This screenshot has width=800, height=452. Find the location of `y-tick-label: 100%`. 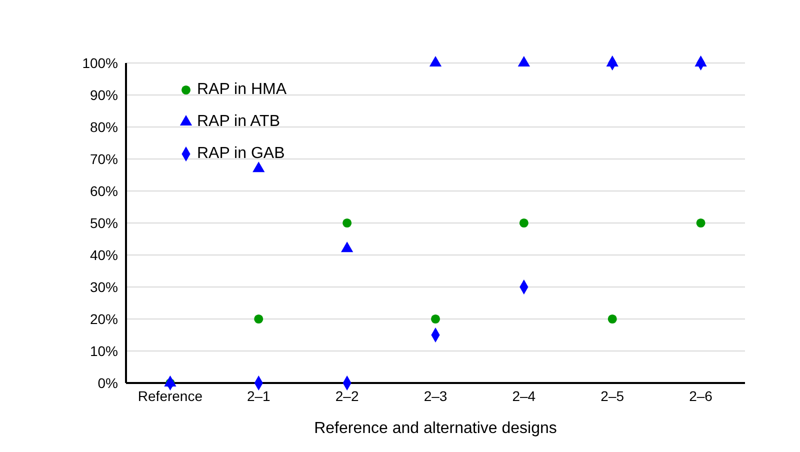

y-tick-label: 100% is located at coordinates (100, 62).